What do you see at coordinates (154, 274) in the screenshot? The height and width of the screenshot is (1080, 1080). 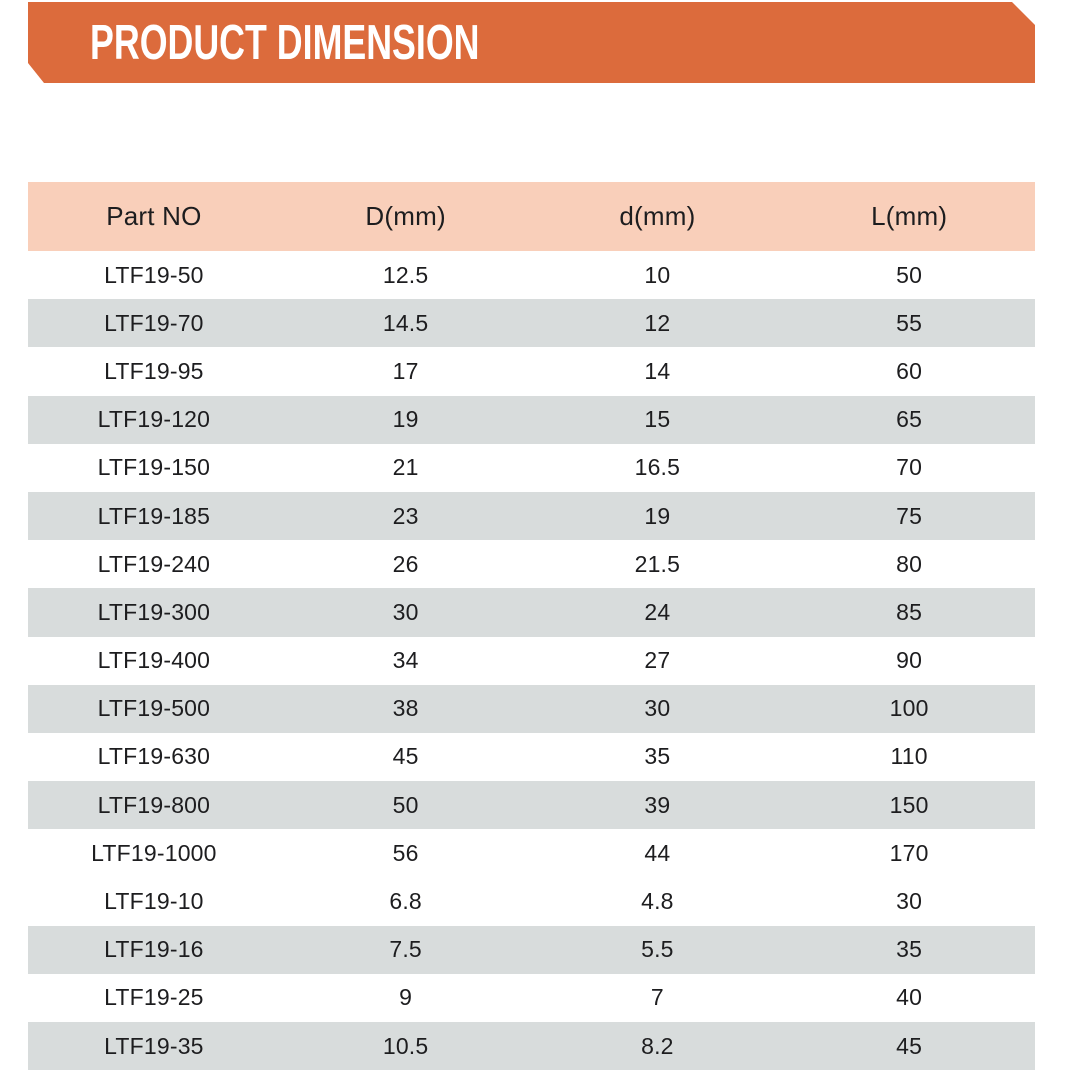 I see `part-no-cell: LTF19-50` at bounding box center [154, 274].